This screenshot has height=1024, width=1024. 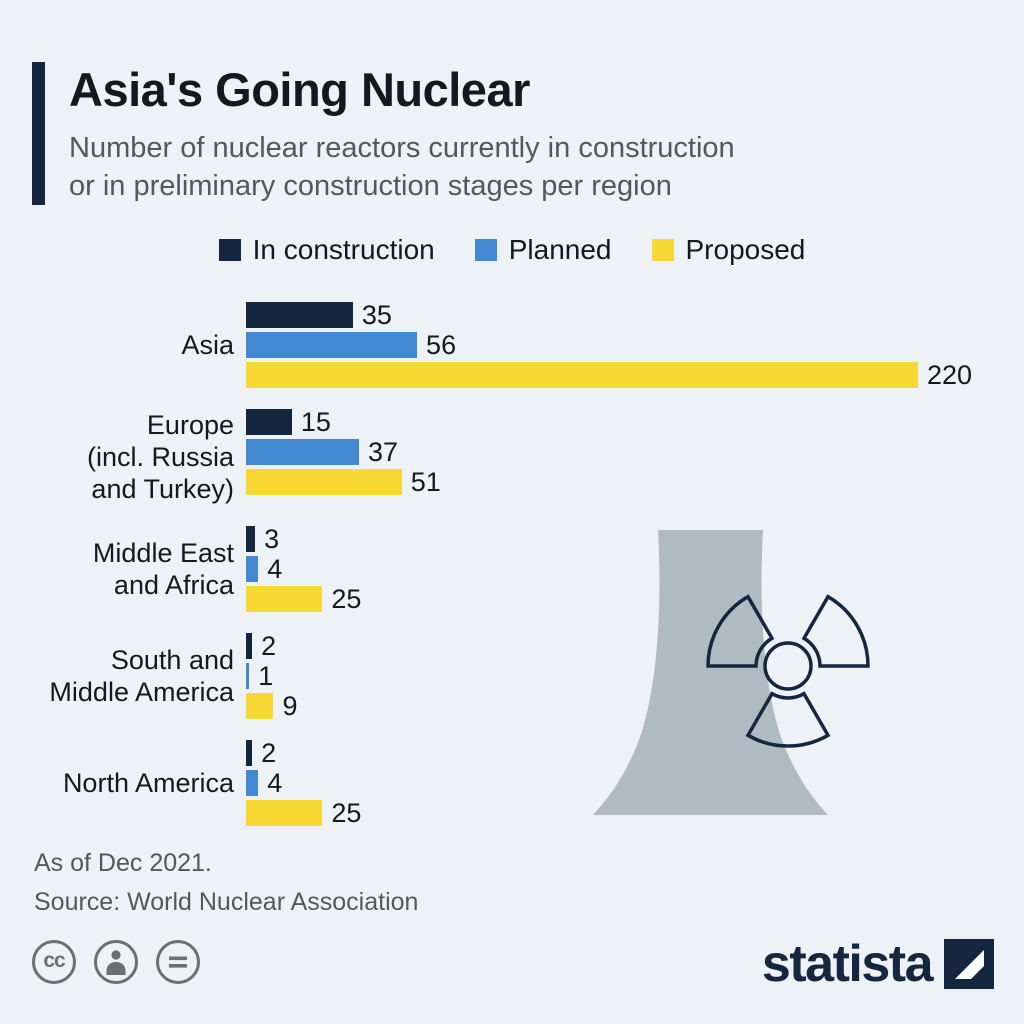 I want to click on cc-letters: cc, so click(x=54, y=960).